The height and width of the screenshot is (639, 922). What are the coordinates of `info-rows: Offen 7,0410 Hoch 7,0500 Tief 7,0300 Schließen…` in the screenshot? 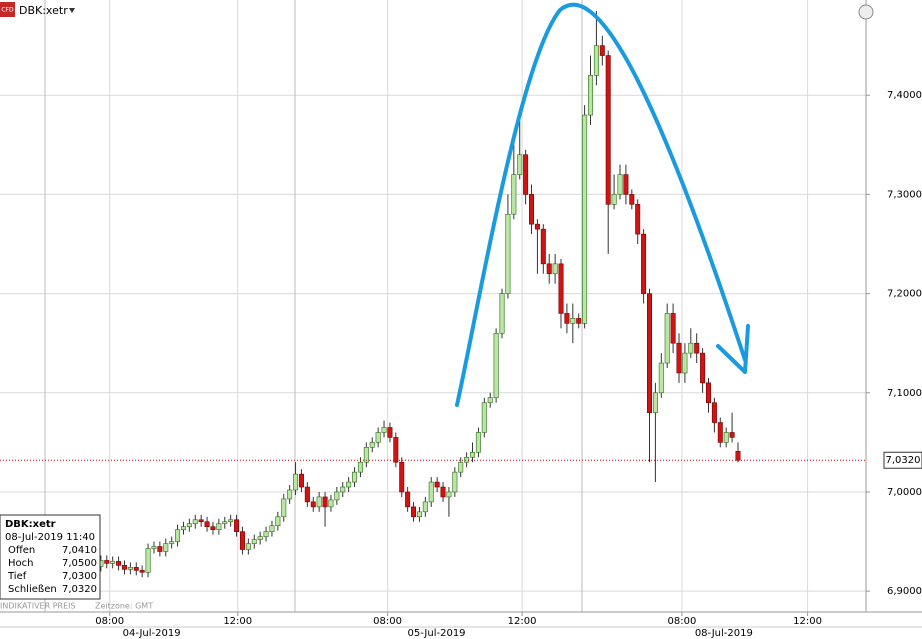 It's located at (52, 570).